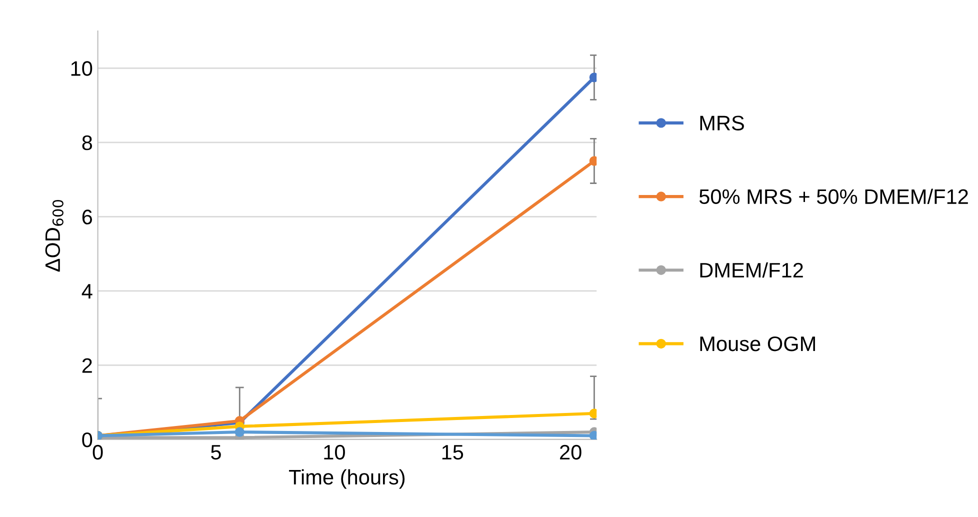  Describe the element at coordinates (571, 452) in the screenshot. I see `x-tick-label: 20` at that location.